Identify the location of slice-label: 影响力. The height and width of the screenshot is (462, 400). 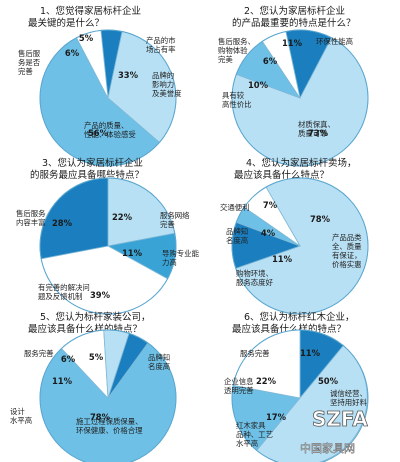
(163, 84).